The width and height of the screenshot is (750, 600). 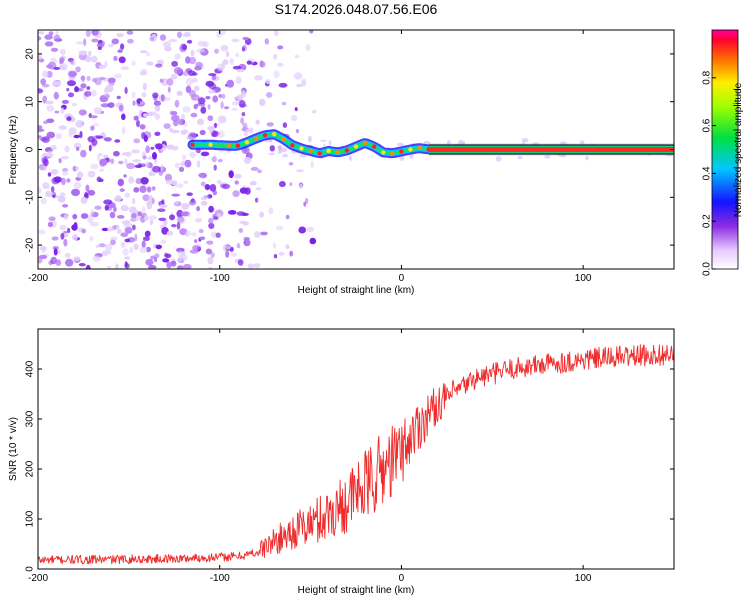 I want to click on x-tick-label: 0, so click(x=402, y=578).